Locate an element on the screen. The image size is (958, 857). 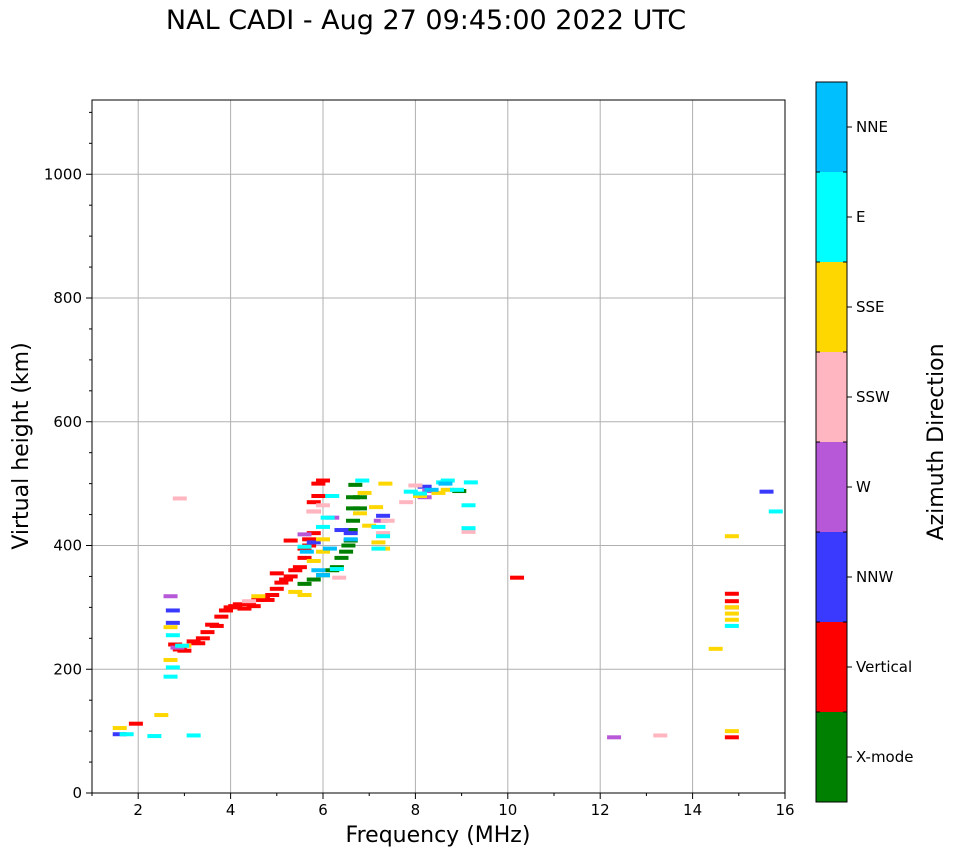
y-axis-ticks: 0 200 400 600 800 1000 is located at coordinates (68, 456).